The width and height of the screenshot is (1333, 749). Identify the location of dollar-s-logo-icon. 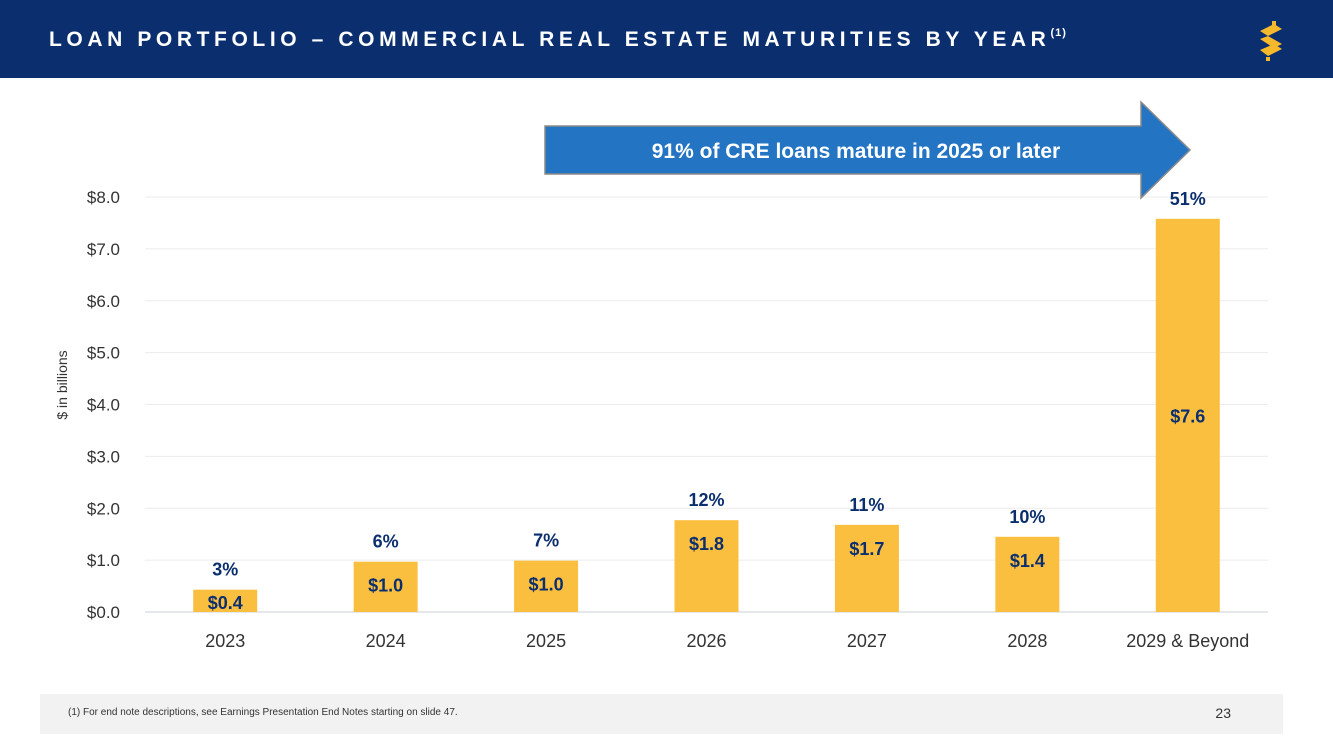
(1271, 41).